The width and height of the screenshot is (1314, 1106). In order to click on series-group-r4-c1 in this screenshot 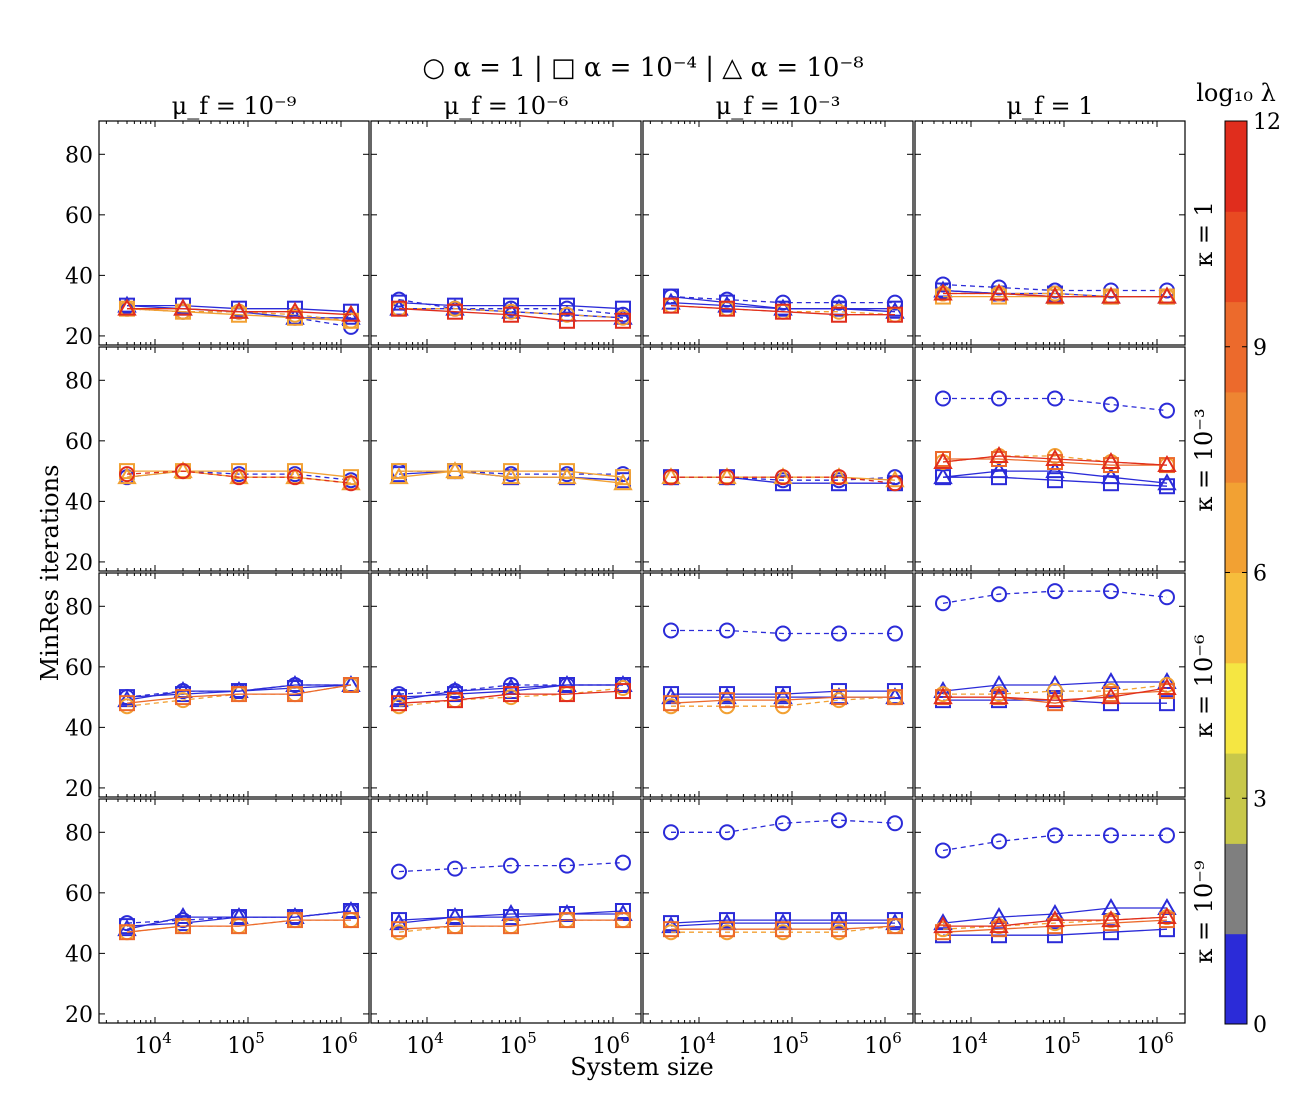, I will do `click(239, 920)`.